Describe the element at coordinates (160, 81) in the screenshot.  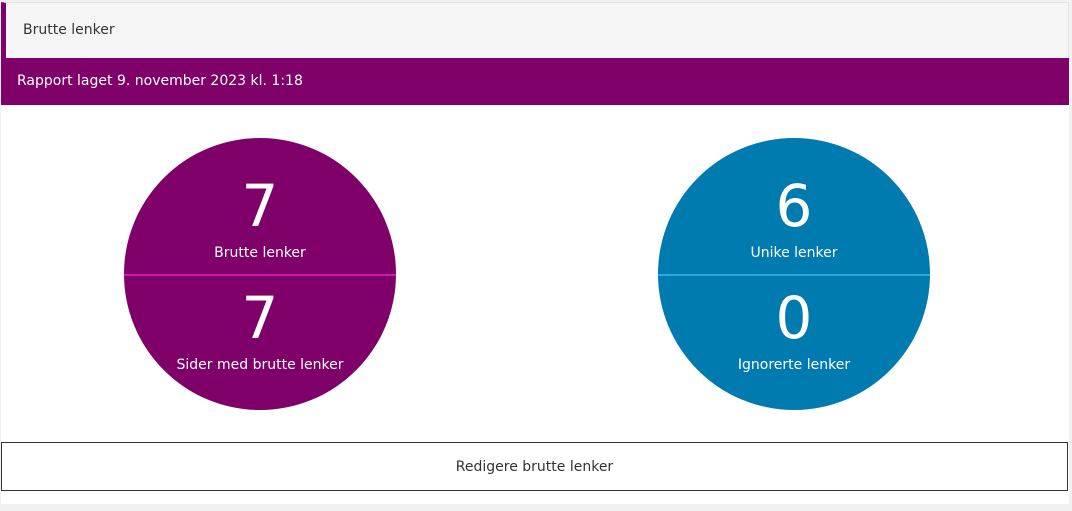
I see `report-timestamp: Rapport laget 9. november 2023 kl. 1:18` at that location.